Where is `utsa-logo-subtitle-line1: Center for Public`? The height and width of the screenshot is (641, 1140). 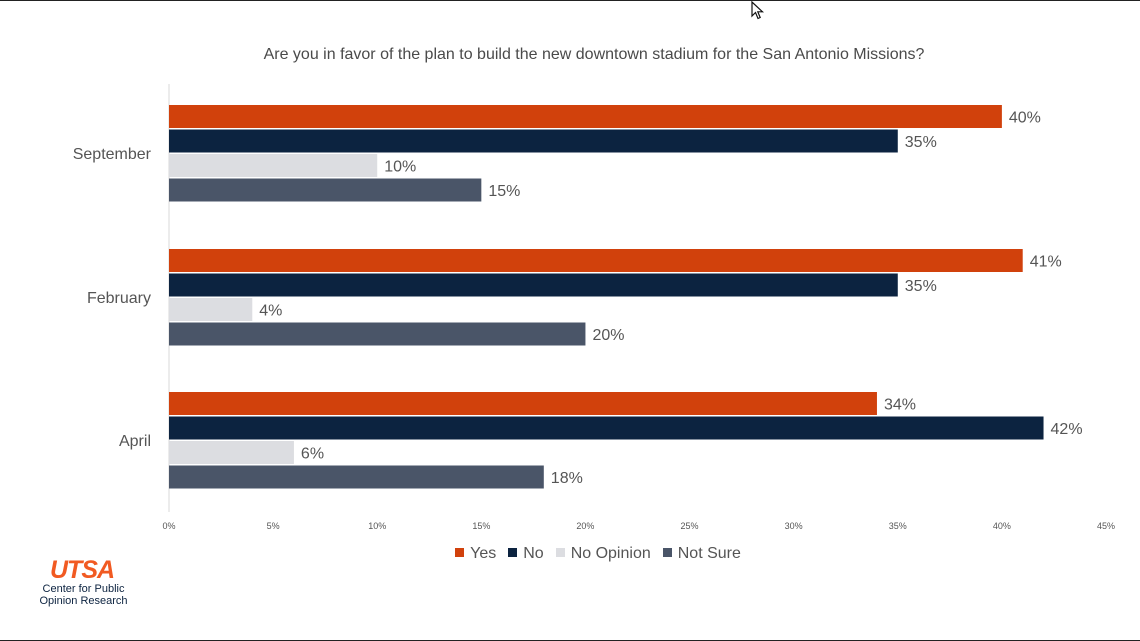 utsa-logo-subtitle-line1: Center for Public is located at coordinates (83, 589).